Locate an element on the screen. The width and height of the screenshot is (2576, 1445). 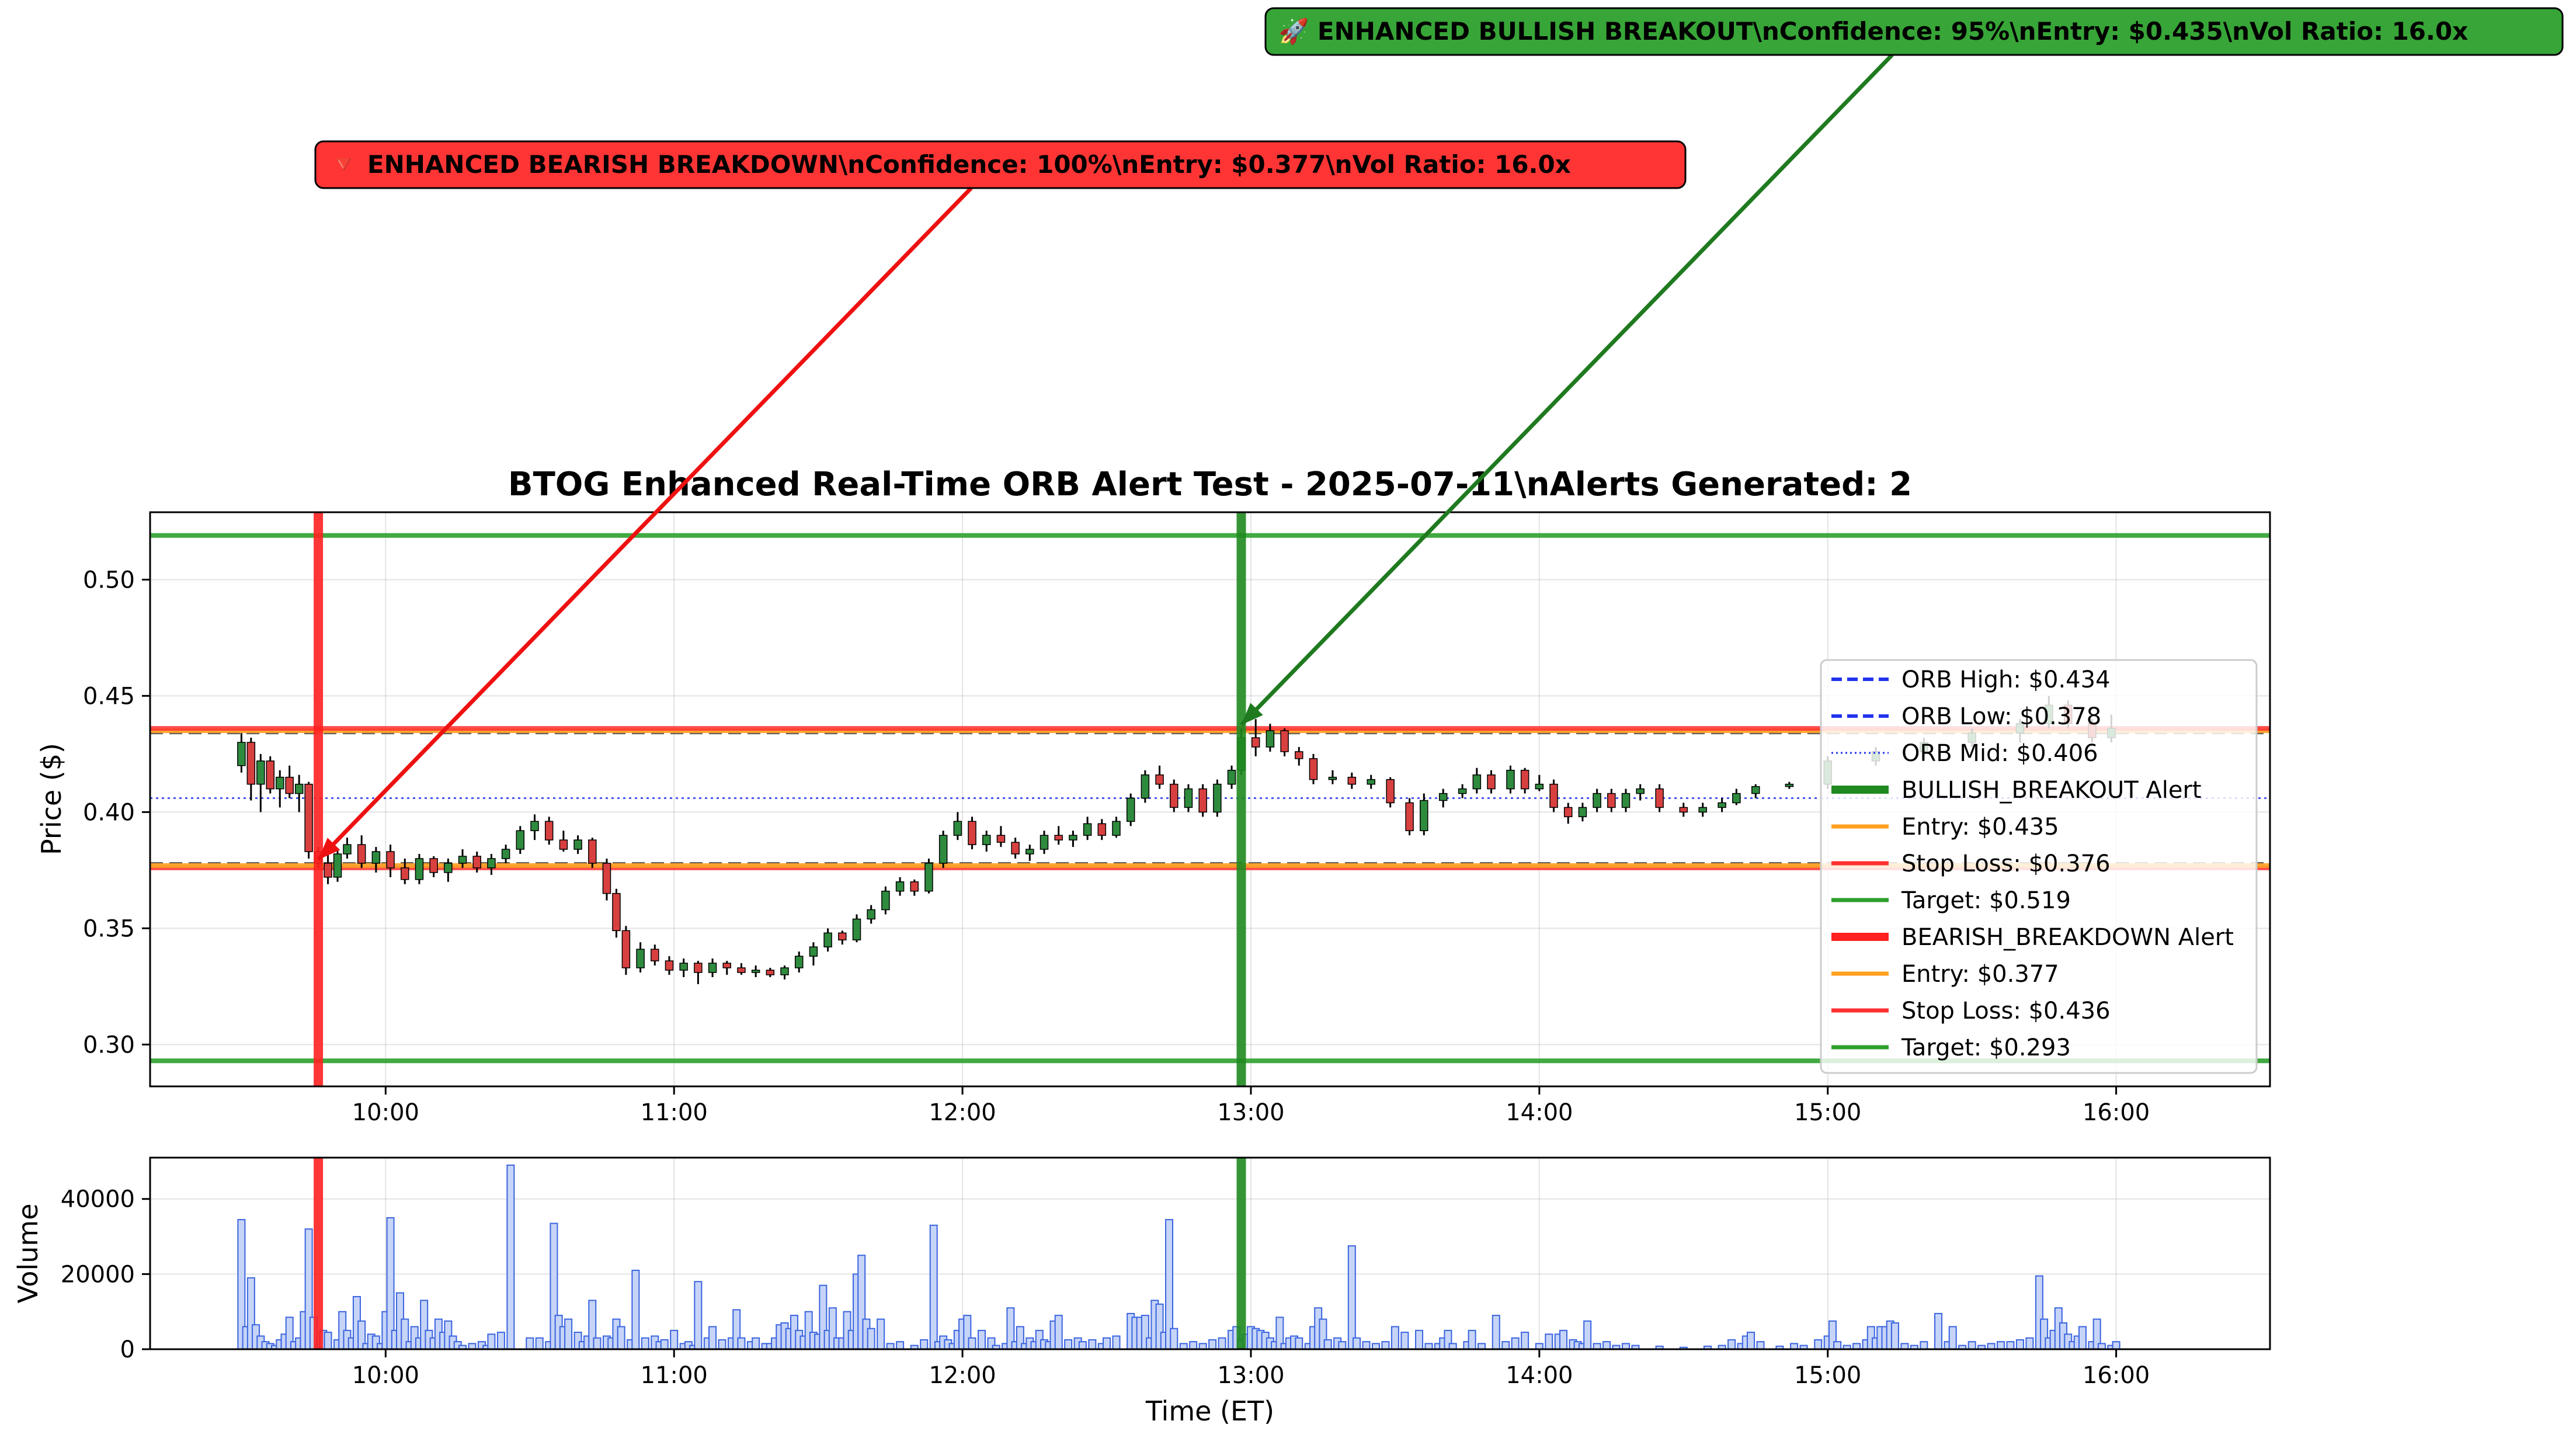
volume-x-tick-label: 14:00 is located at coordinates (1540, 1375).